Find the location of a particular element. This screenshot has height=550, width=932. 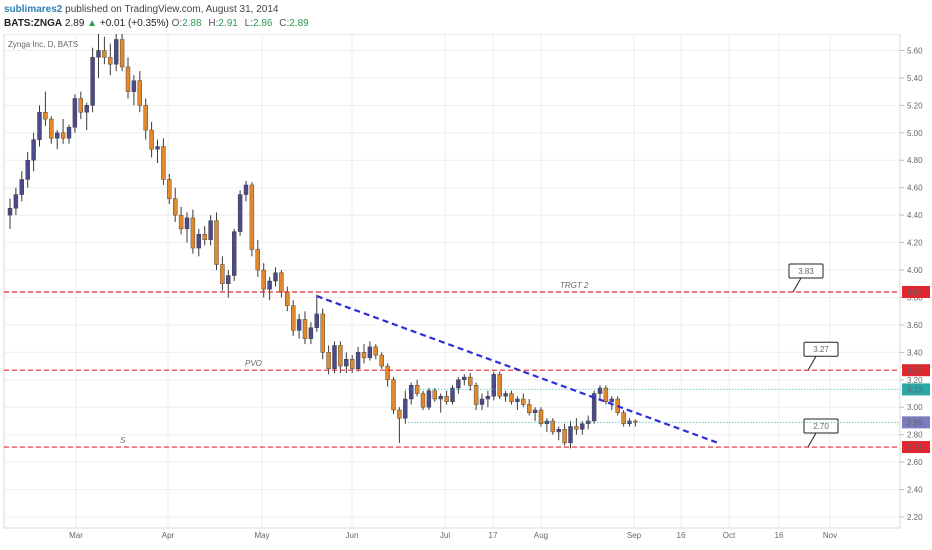

y-tick-label: 4.20 is located at coordinates (915, 243).